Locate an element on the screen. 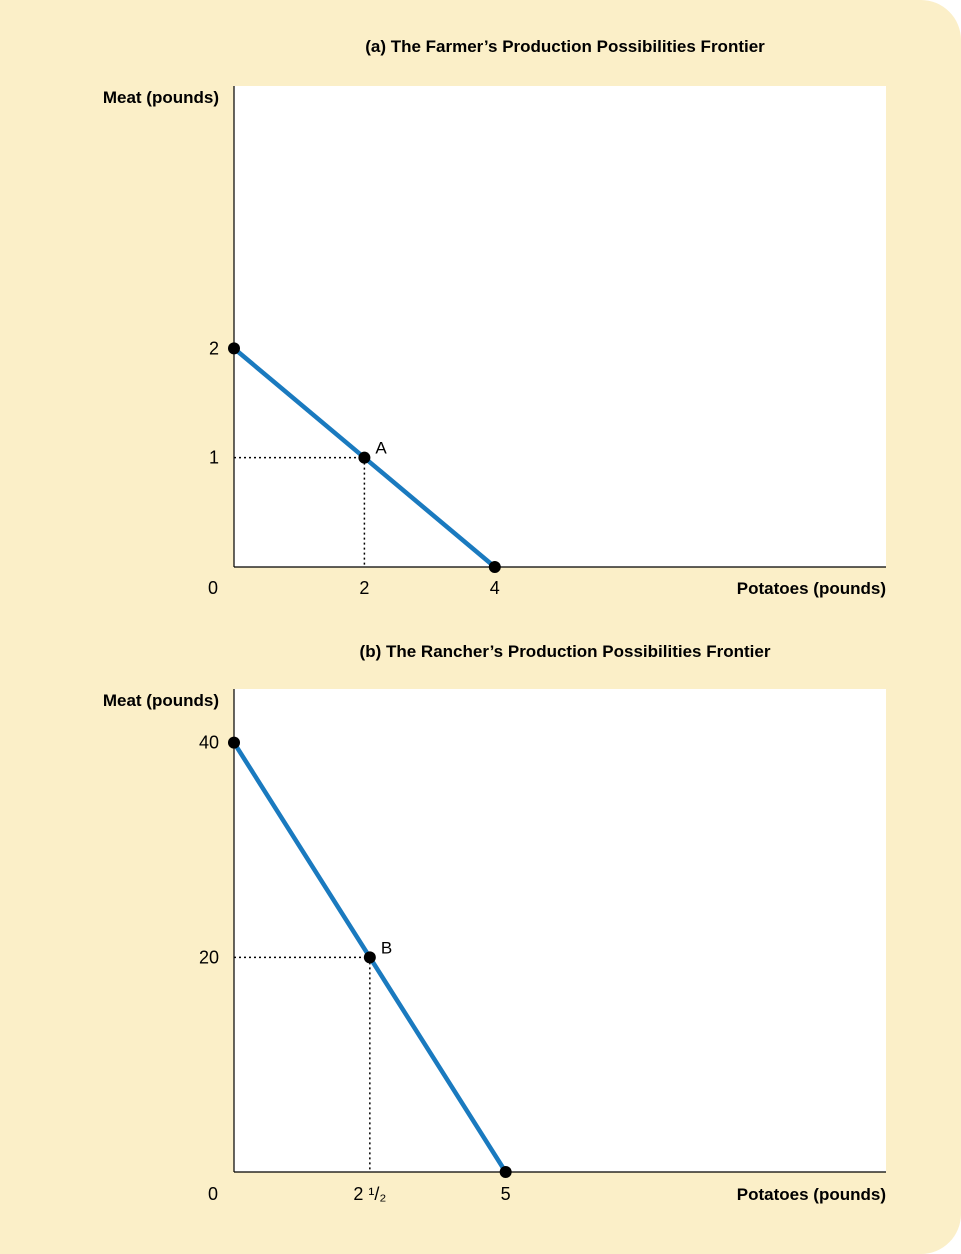  chart2-x-axis-label: Potatoes (pounds) is located at coordinates (811, 1194).